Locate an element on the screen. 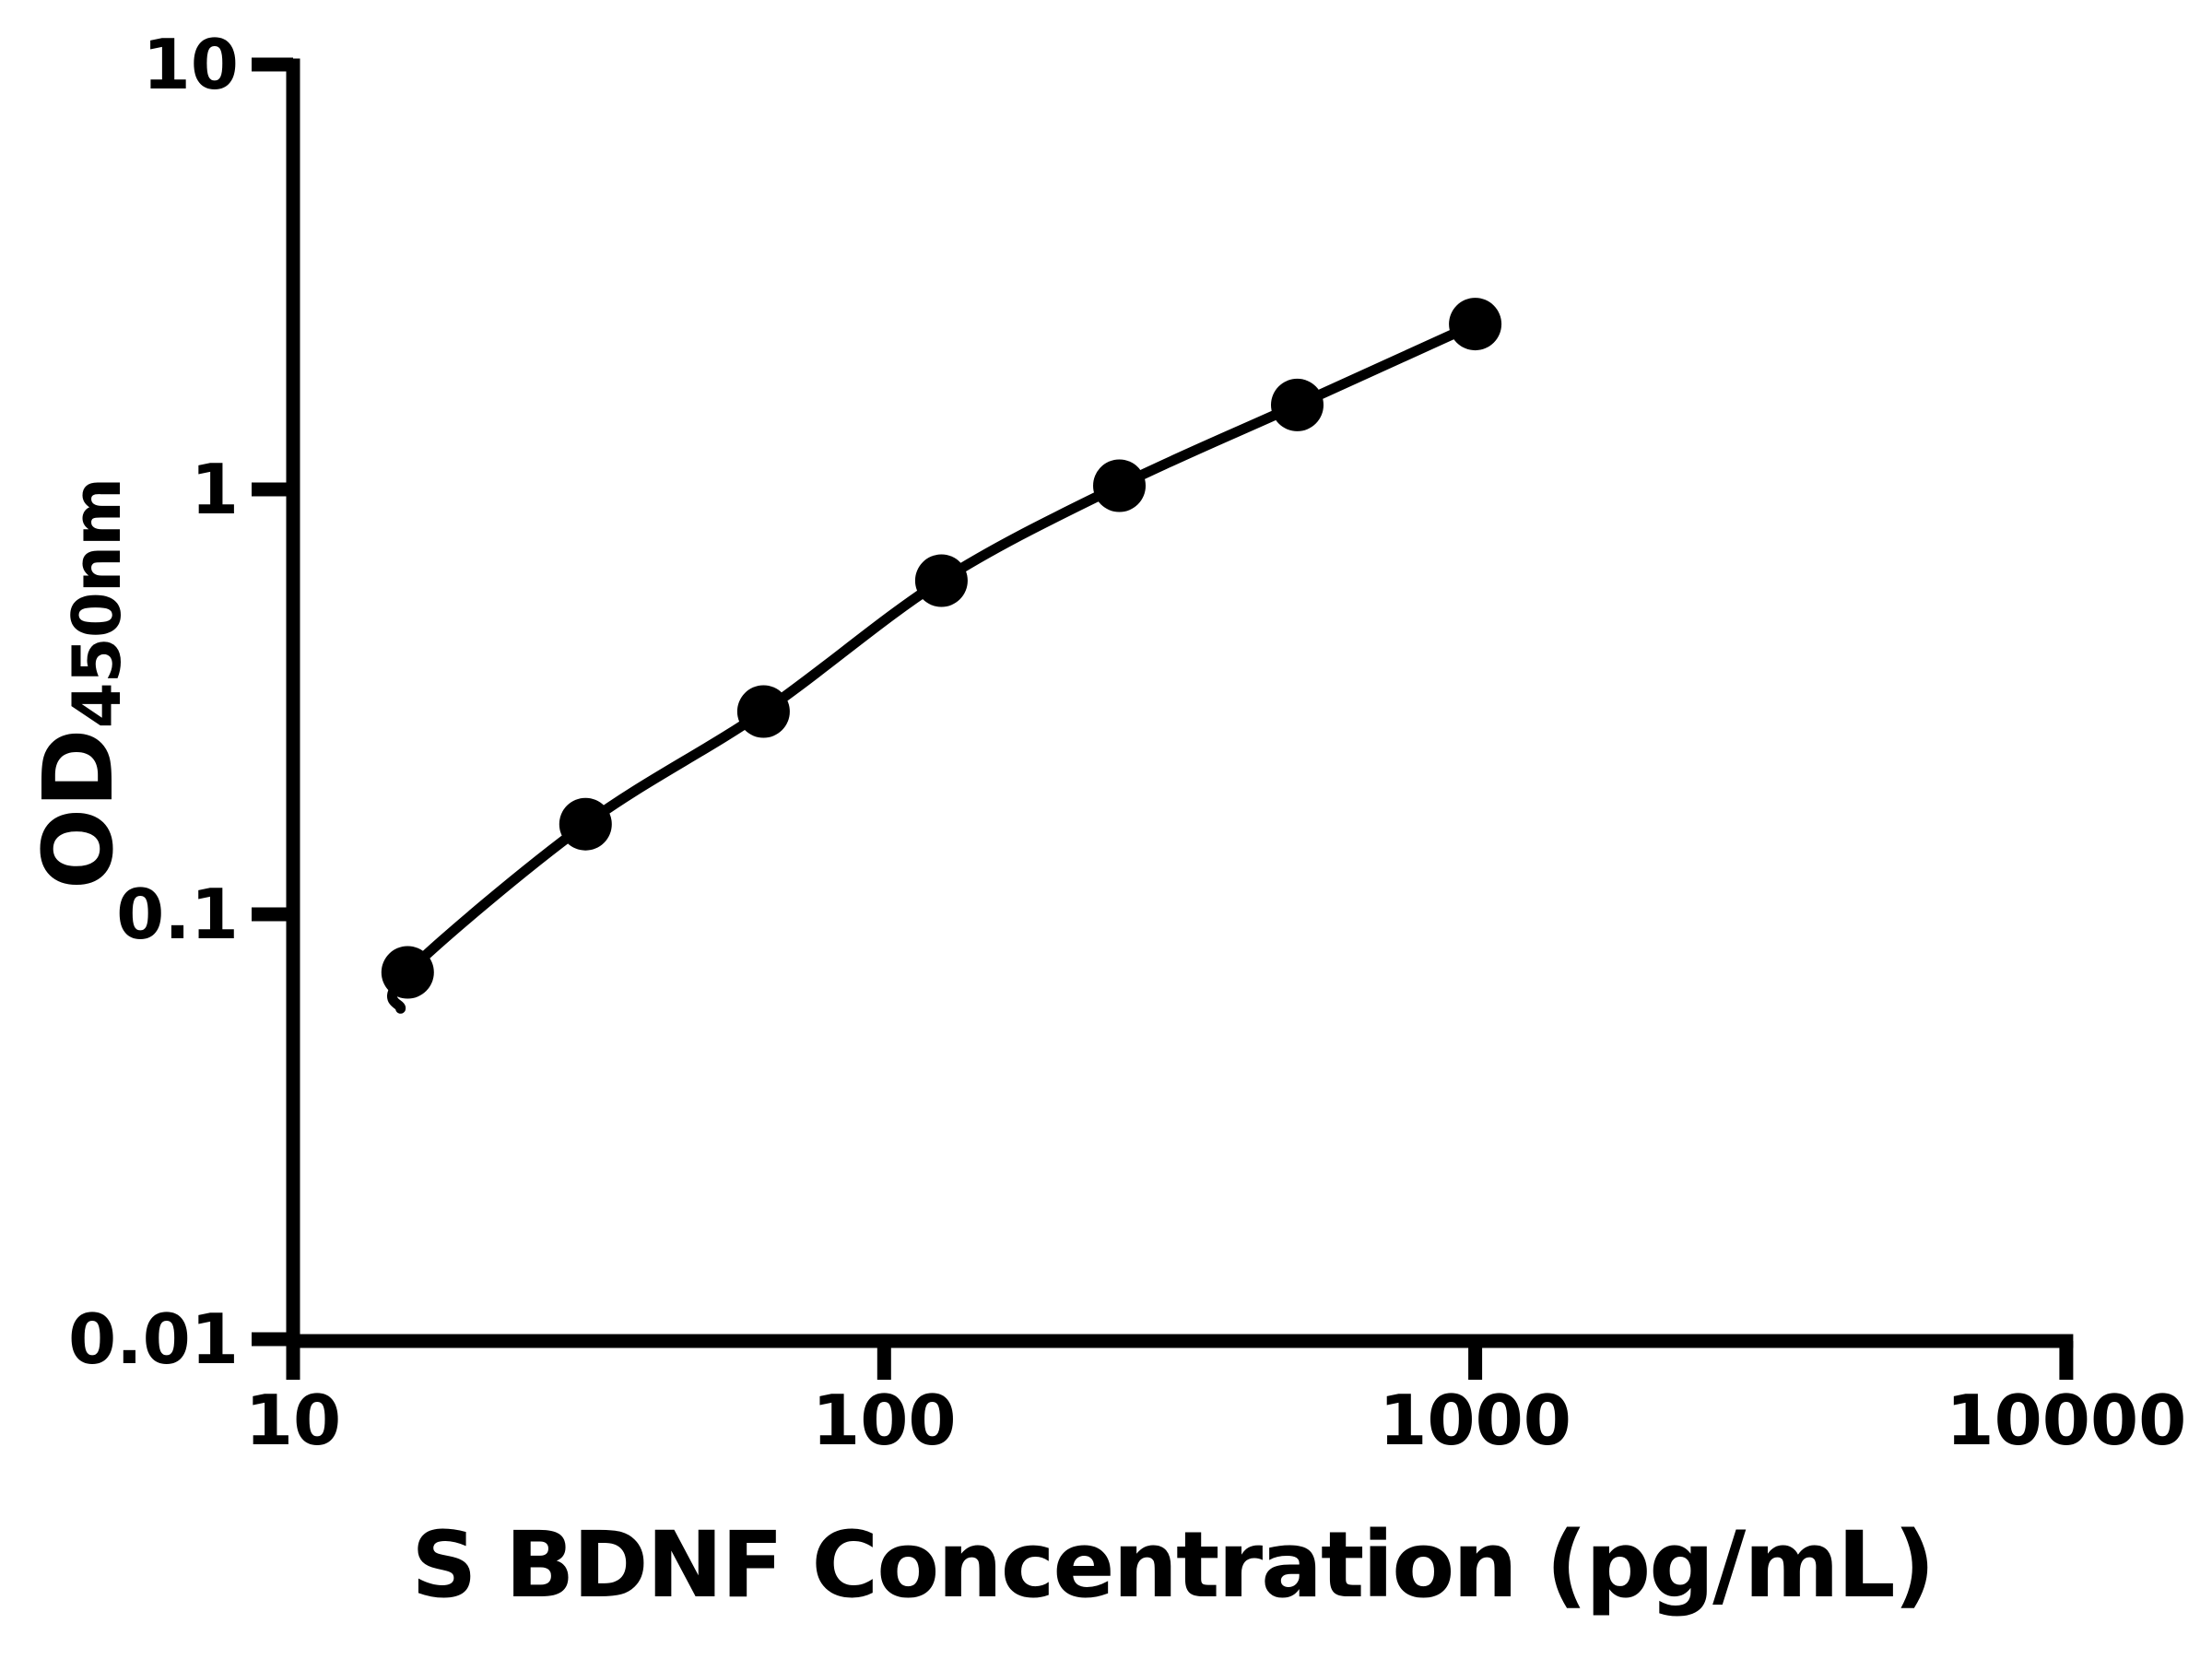 This screenshot has height=1659, width=2212. x-tick-label-1000: 1000 is located at coordinates (1475, 1420).